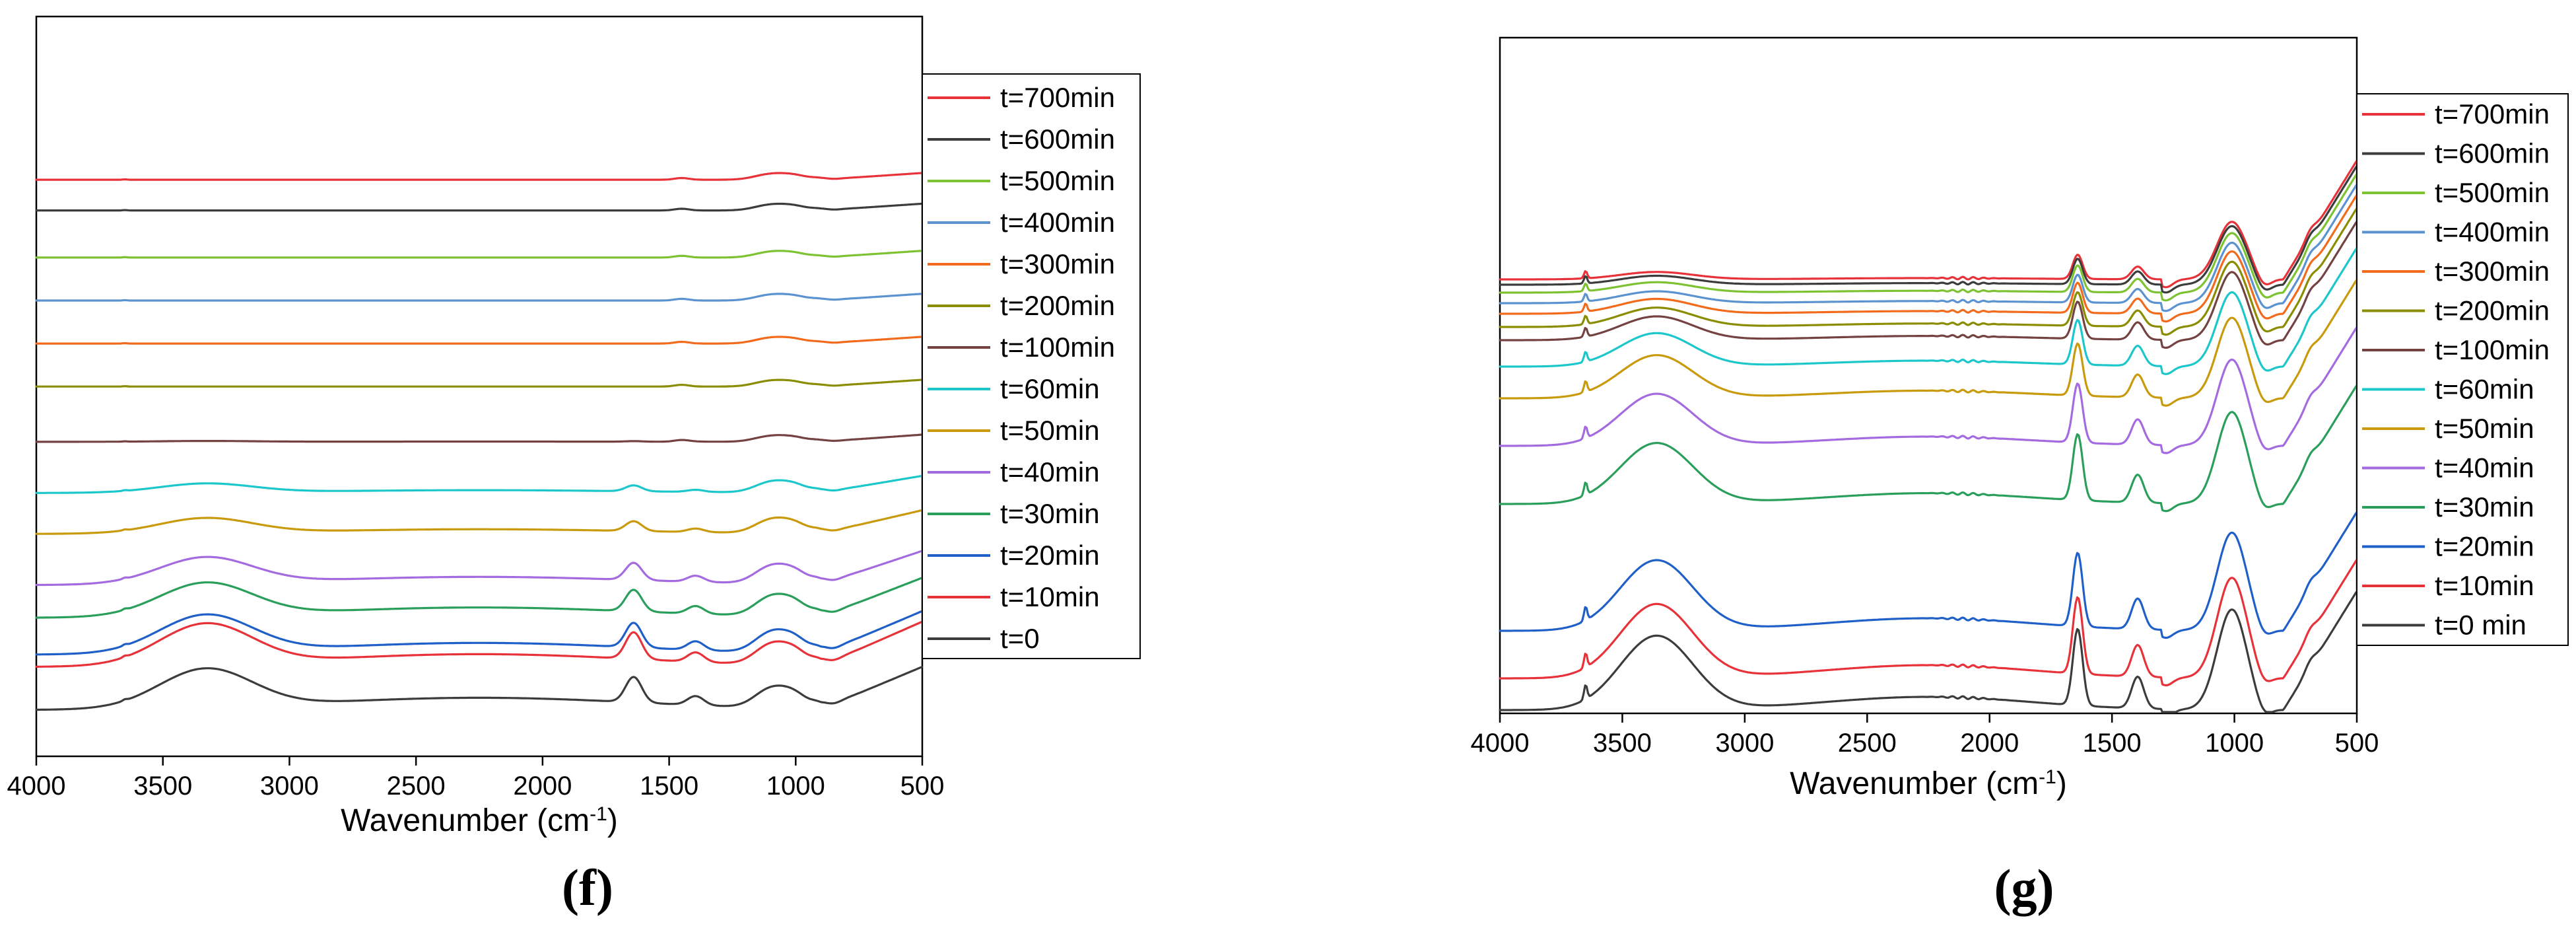  What do you see at coordinates (1925, 735) in the screenshot?
I see `x-ticks-g: 4000 3500 3000 2500 2000 1500 1000 500` at bounding box center [1925, 735].